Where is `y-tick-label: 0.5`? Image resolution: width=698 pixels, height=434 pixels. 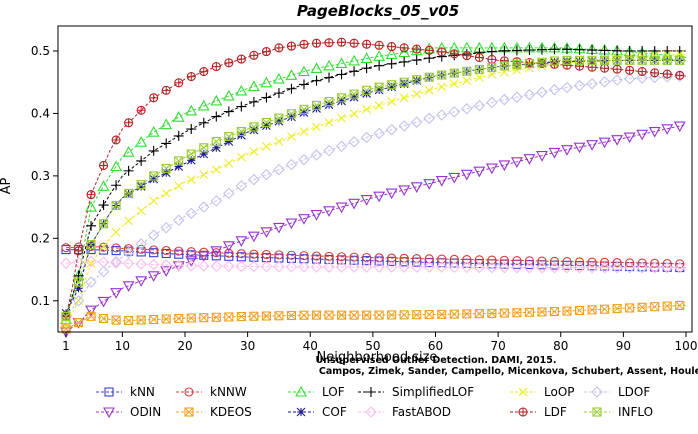 y-tick-label: 0.5 is located at coordinates (40, 51).